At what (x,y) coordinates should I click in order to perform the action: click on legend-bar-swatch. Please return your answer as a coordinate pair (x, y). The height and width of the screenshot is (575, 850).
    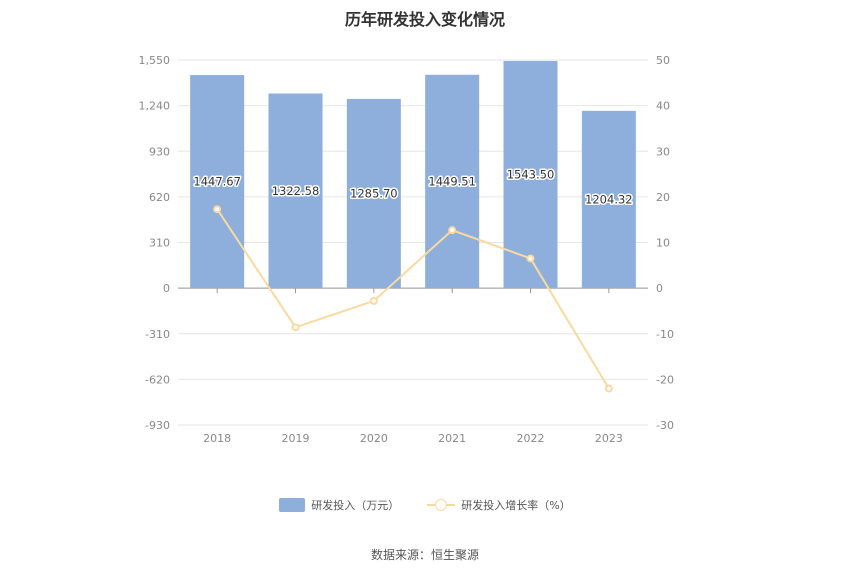
    Looking at the image, I should click on (292, 505).